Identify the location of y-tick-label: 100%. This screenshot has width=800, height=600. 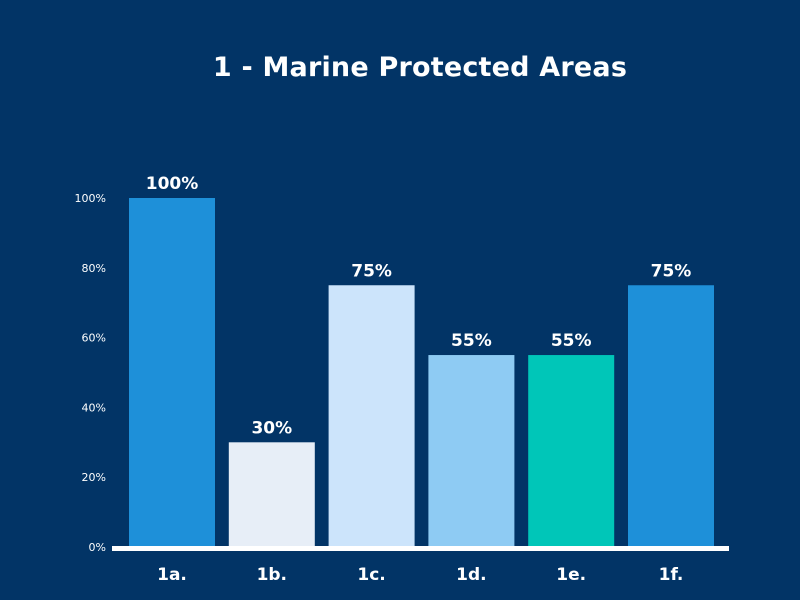
(90, 198).